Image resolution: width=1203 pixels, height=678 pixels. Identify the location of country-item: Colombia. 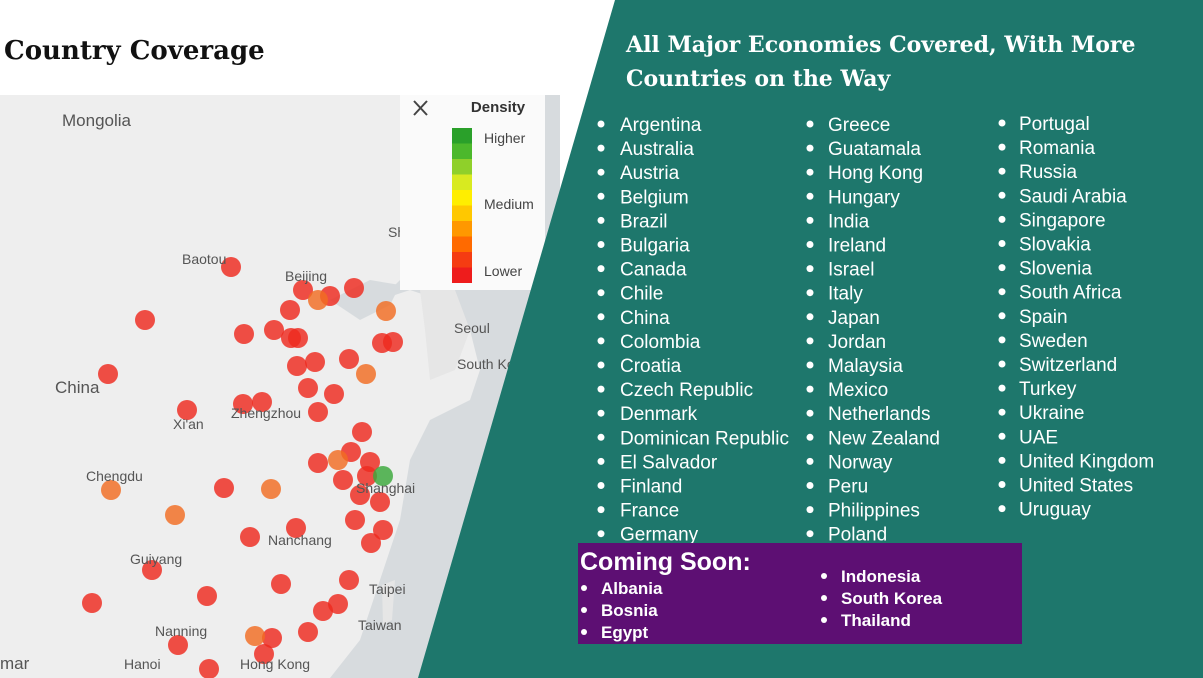
(660, 342).